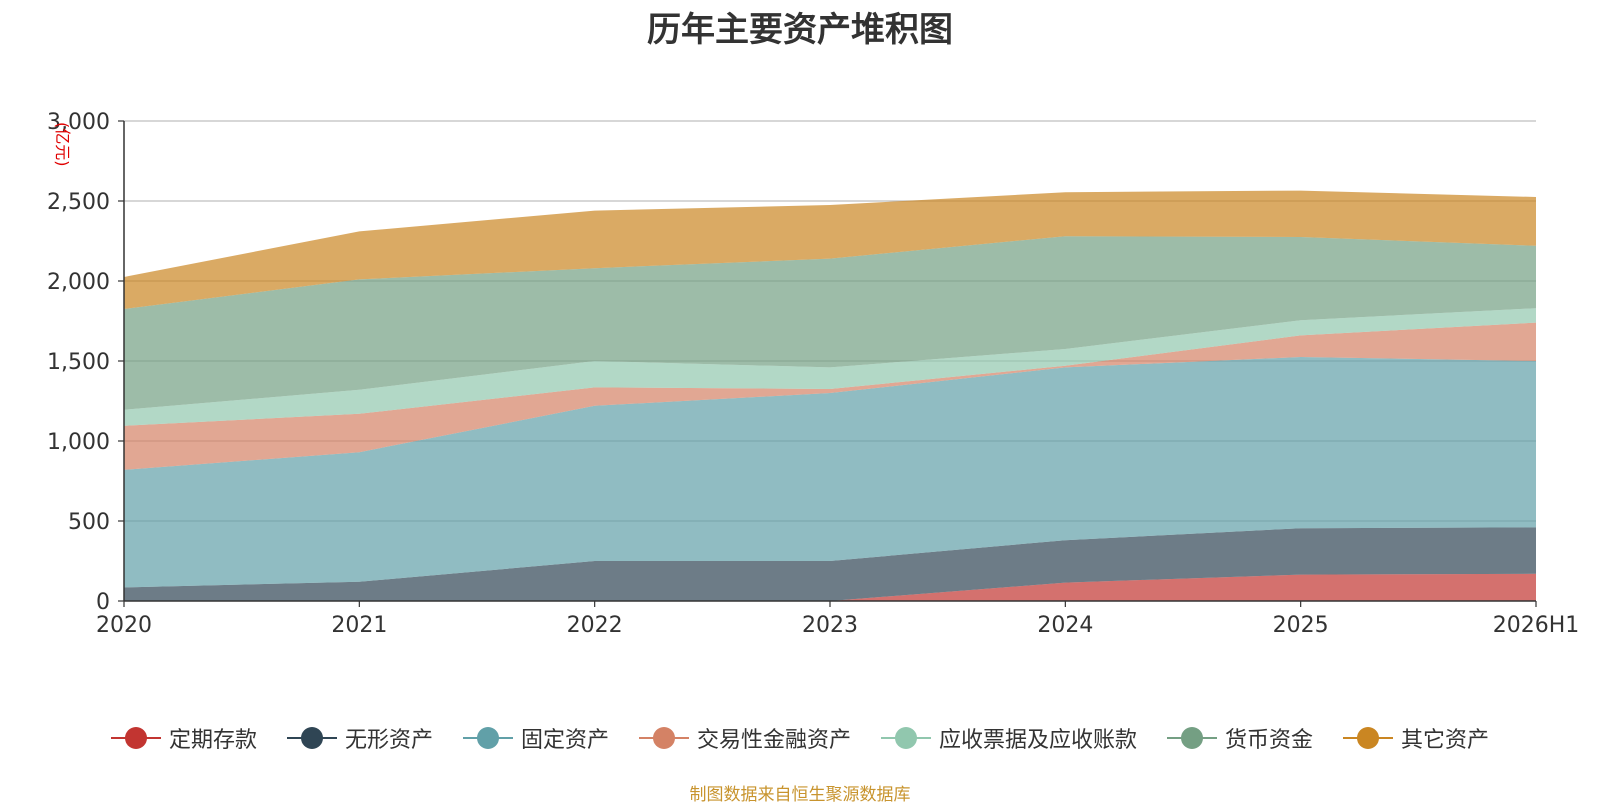  What do you see at coordinates (773, 740) in the screenshot?
I see `legend-label: 交易性金融资产` at bounding box center [773, 740].